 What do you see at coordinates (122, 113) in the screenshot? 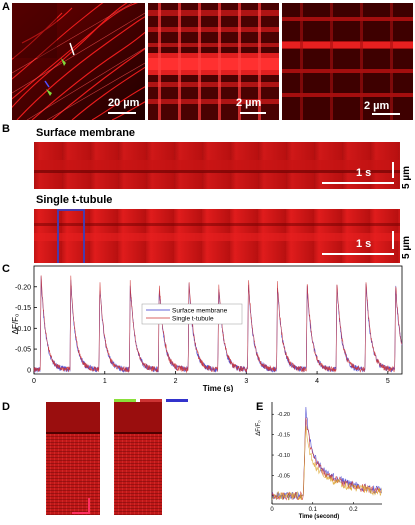
I see `scale-bar-a1` at bounding box center [122, 113].